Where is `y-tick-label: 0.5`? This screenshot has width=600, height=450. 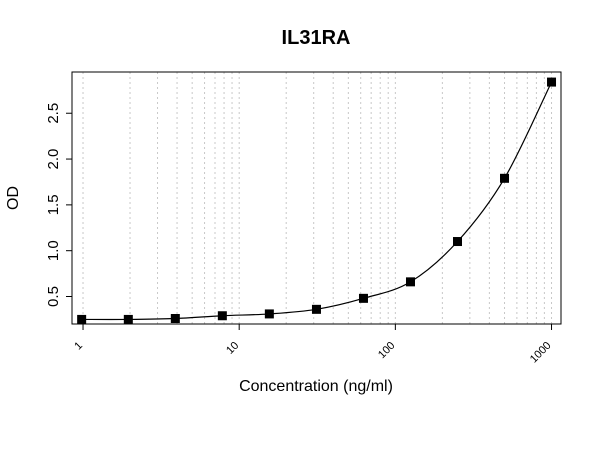
y-tick-label: 0.5 is located at coordinates (53, 296).